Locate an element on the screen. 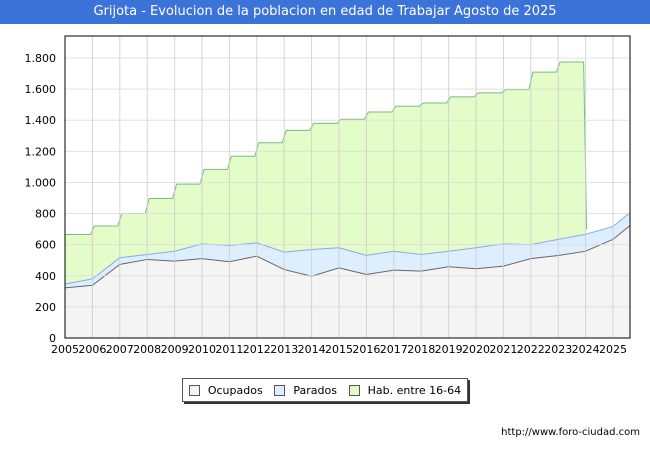 The image size is (650, 450). legend-item-parados: Parados is located at coordinates (305, 390).